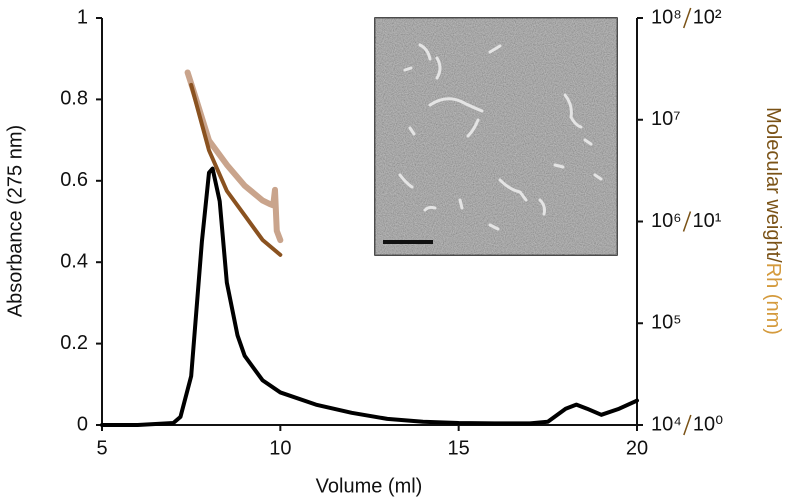 The height and width of the screenshot is (501, 786). Describe the element at coordinates (666, 323) in the screenshot. I see `y2-tick-label: 10⁵` at that location.